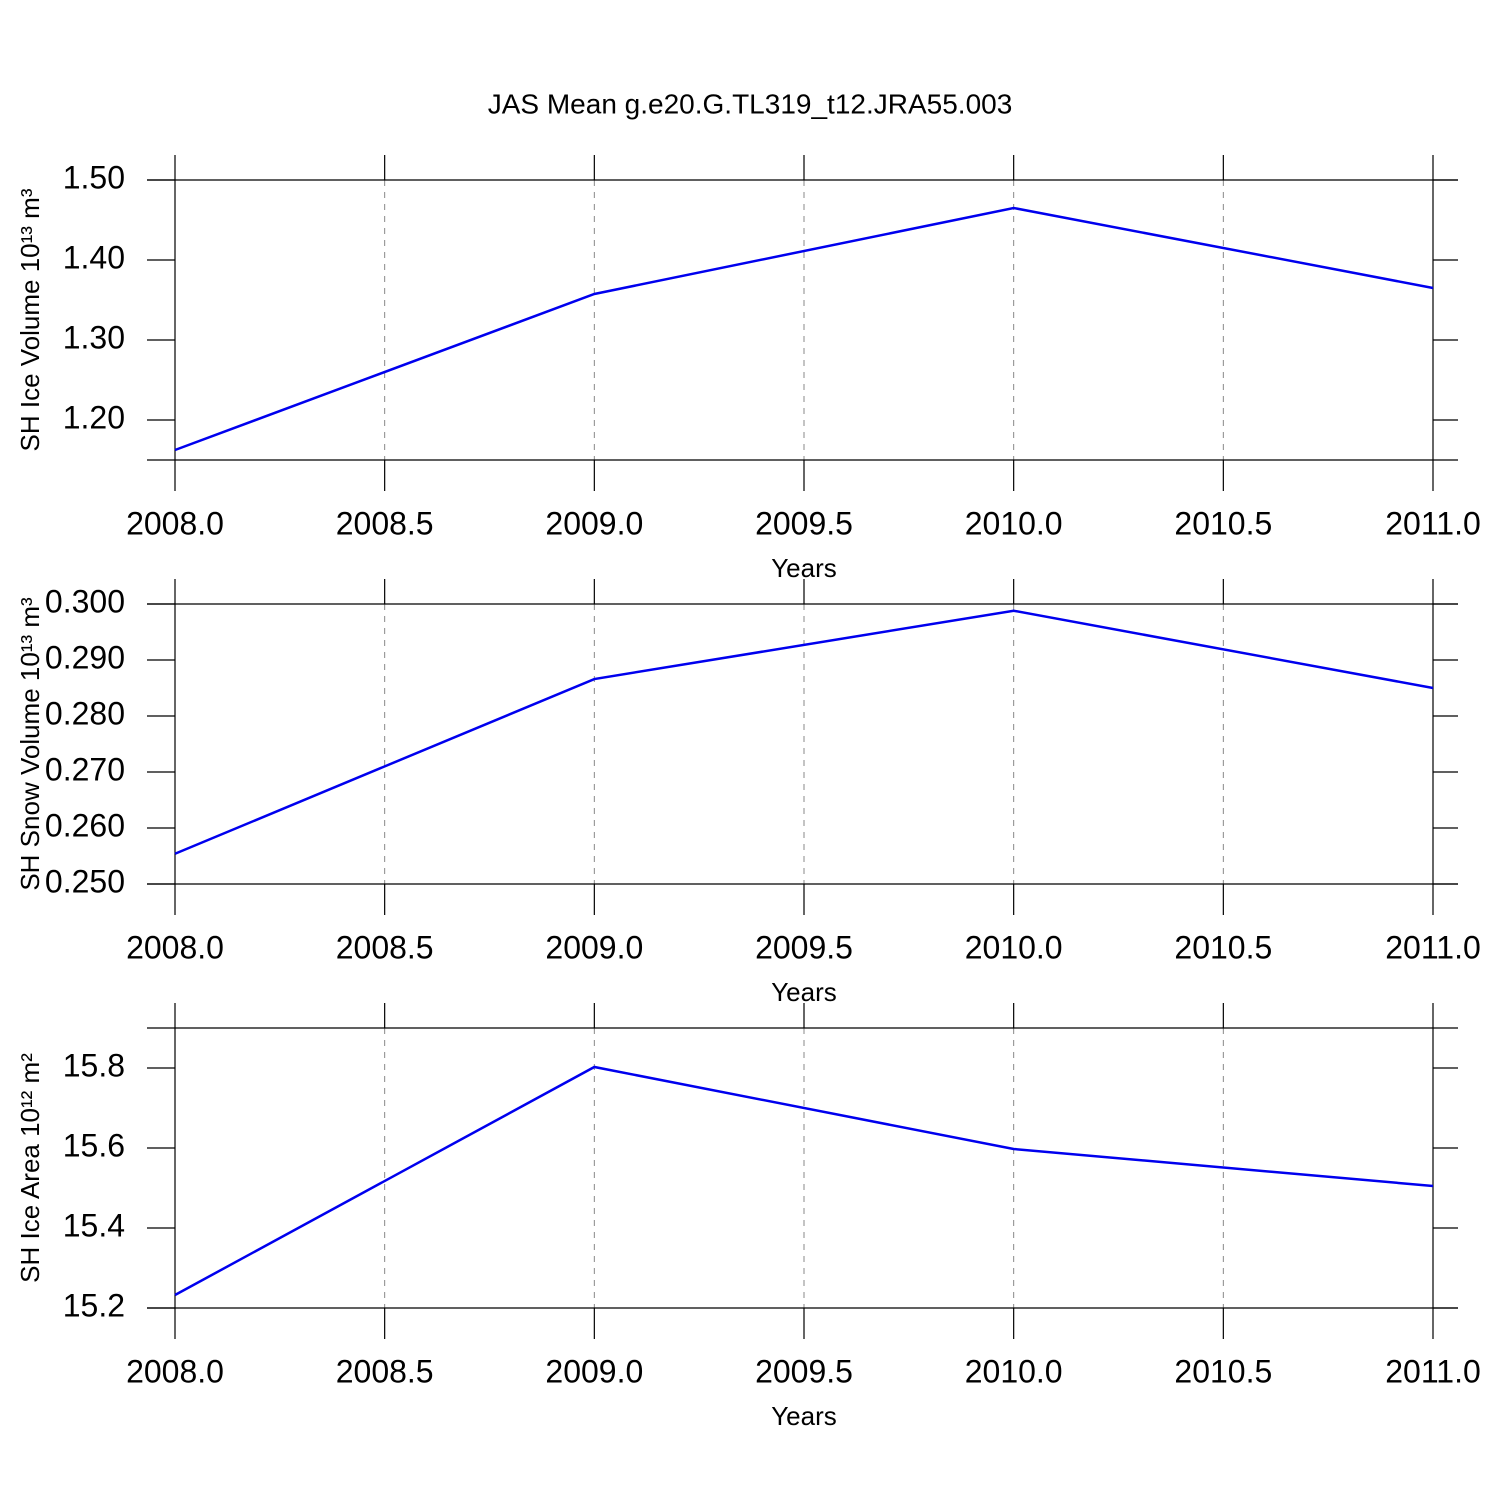 Image resolution: width=1500 pixels, height=1500 pixels. What do you see at coordinates (85, 713) in the screenshot?
I see `y-tick-label: 0.280` at bounding box center [85, 713].